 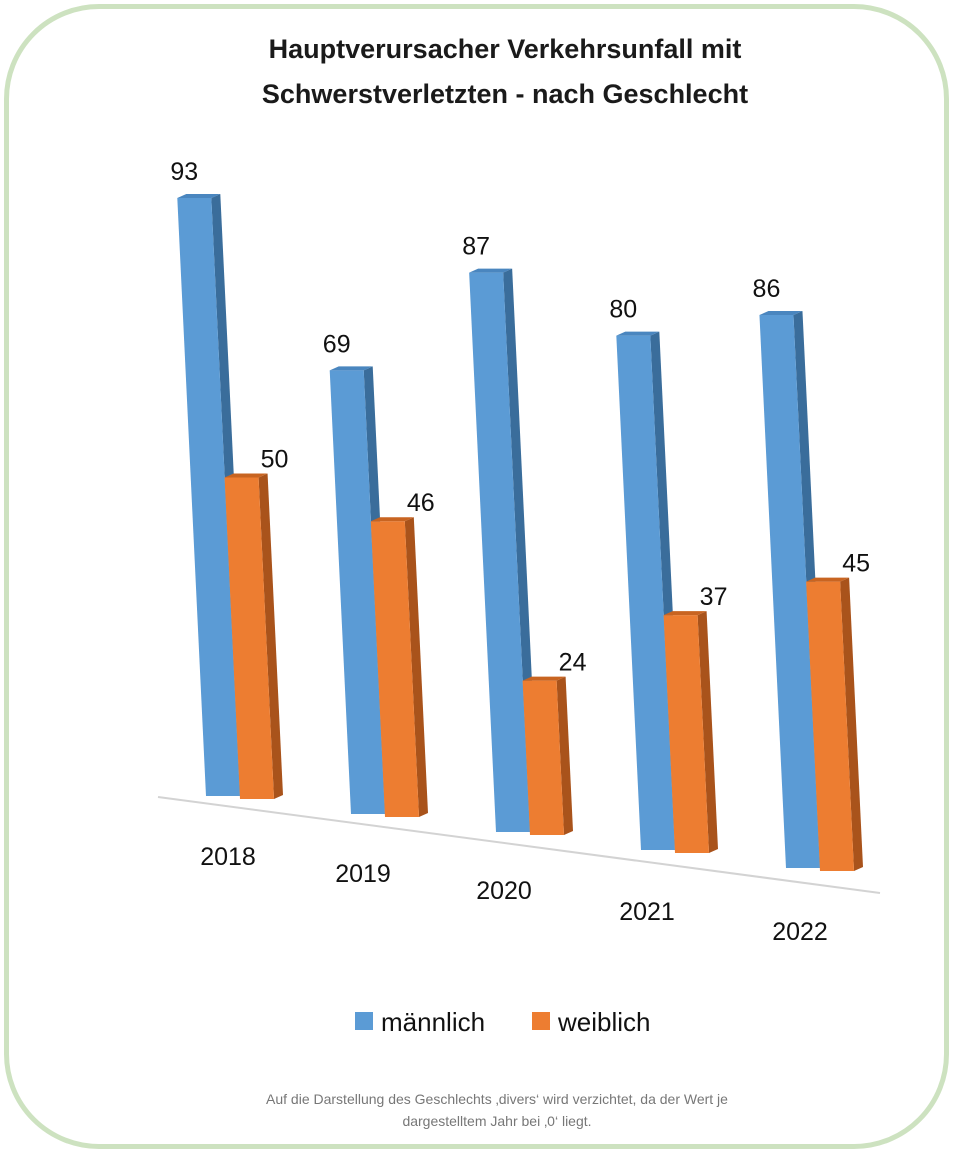 I want to click on bar-top-maennlich-2022, so click(x=781, y=313).